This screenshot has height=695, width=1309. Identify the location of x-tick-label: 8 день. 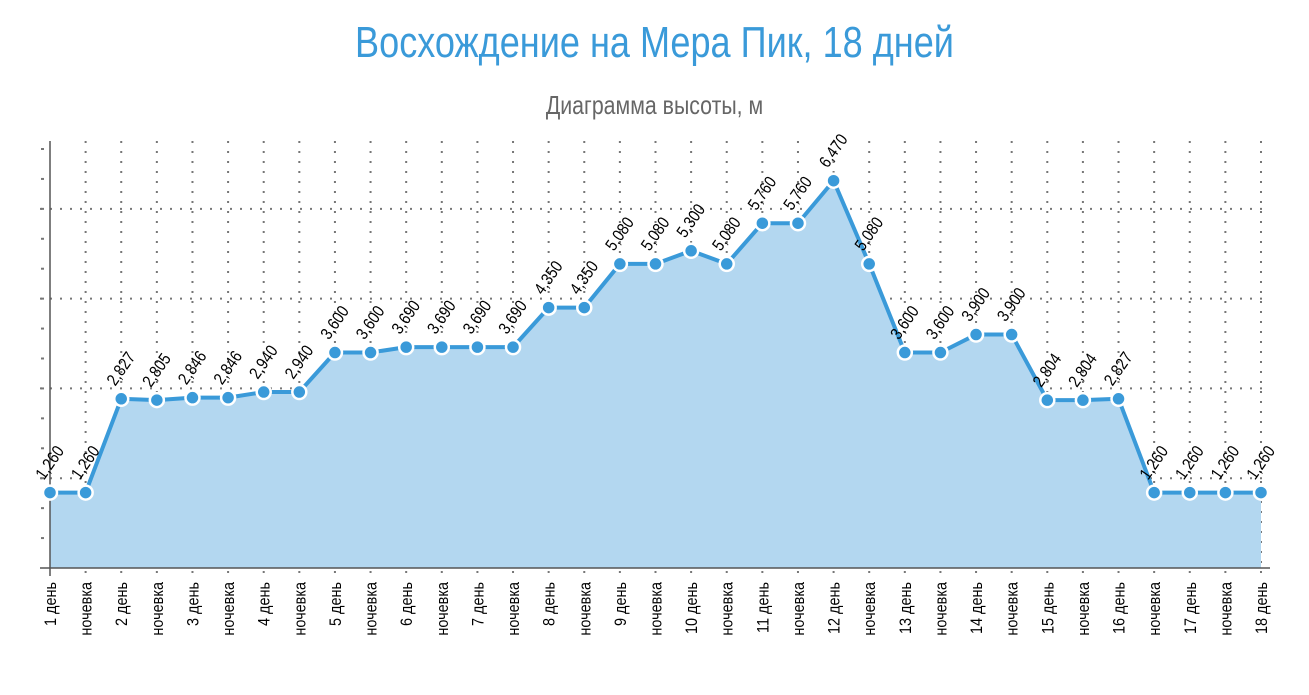
(550, 604).